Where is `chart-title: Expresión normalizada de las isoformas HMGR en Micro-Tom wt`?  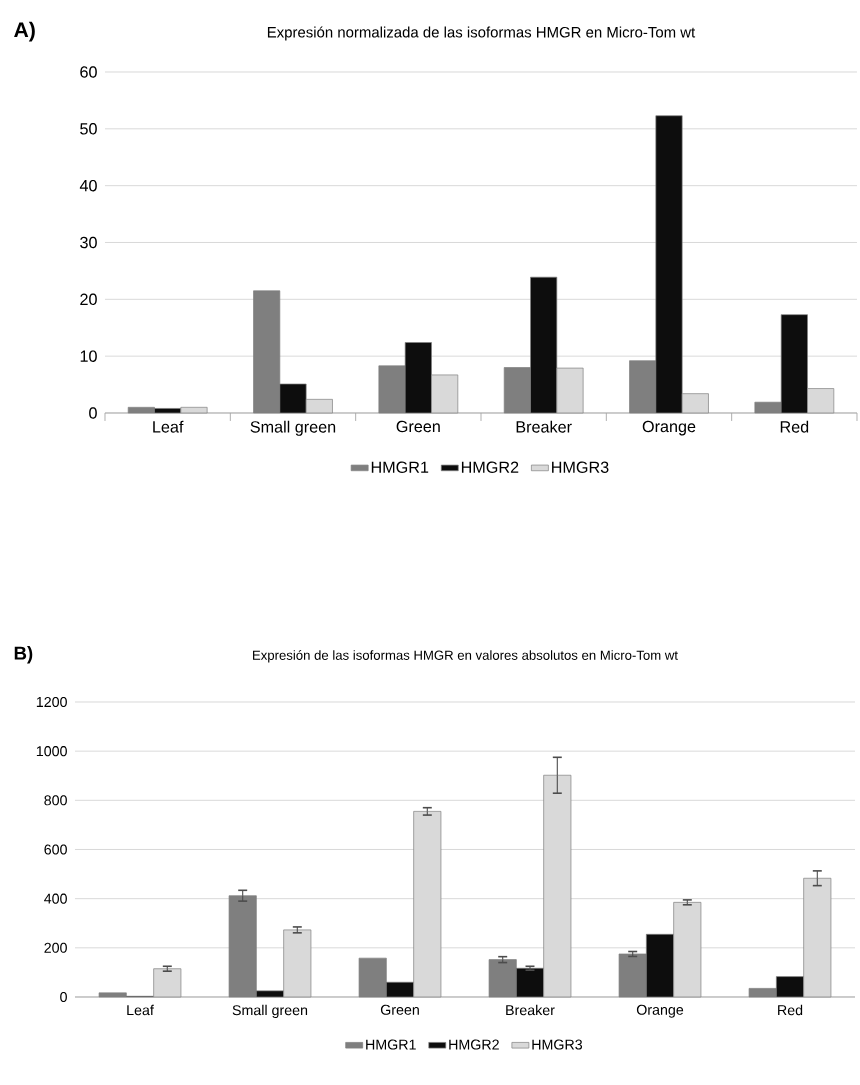 chart-title: Expresión normalizada de las isoformas HMGR en Micro-Tom wt is located at coordinates (481, 33).